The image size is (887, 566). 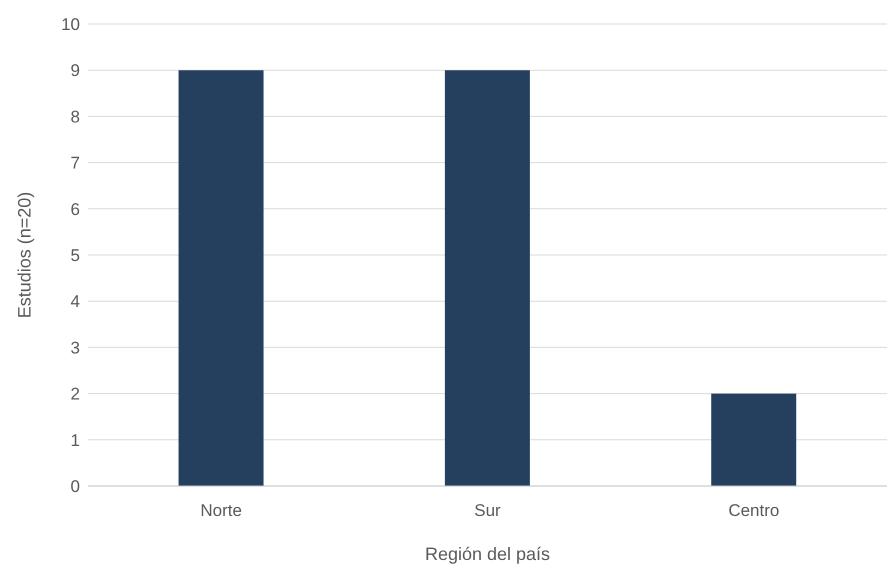 What do you see at coordinates (24, 255) in the screenshot?
I see `y-axis-title: Estudios (n=20)` at bounding box center [24, 255].